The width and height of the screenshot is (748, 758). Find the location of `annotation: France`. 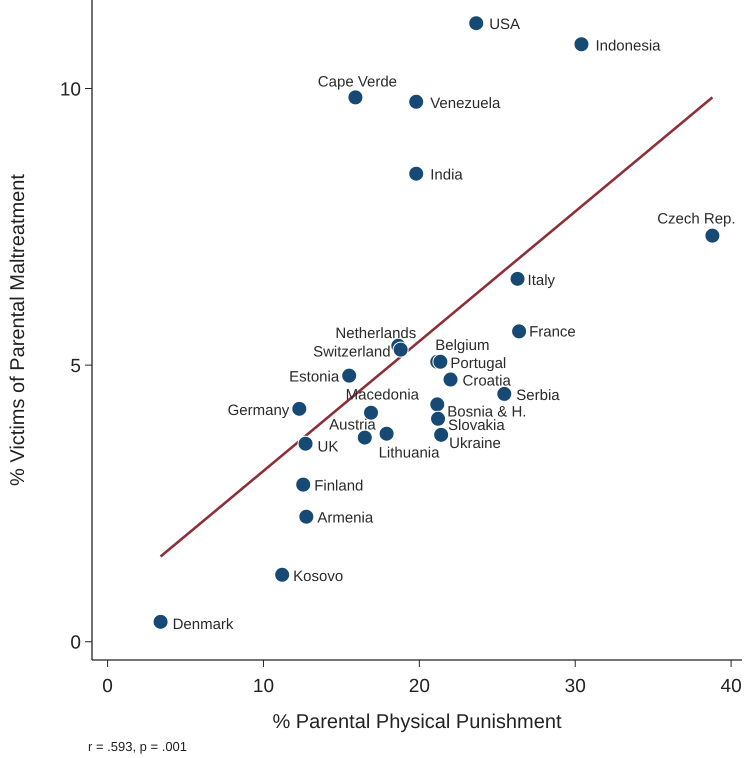

annotation: France is located at coordinates (552, 331).